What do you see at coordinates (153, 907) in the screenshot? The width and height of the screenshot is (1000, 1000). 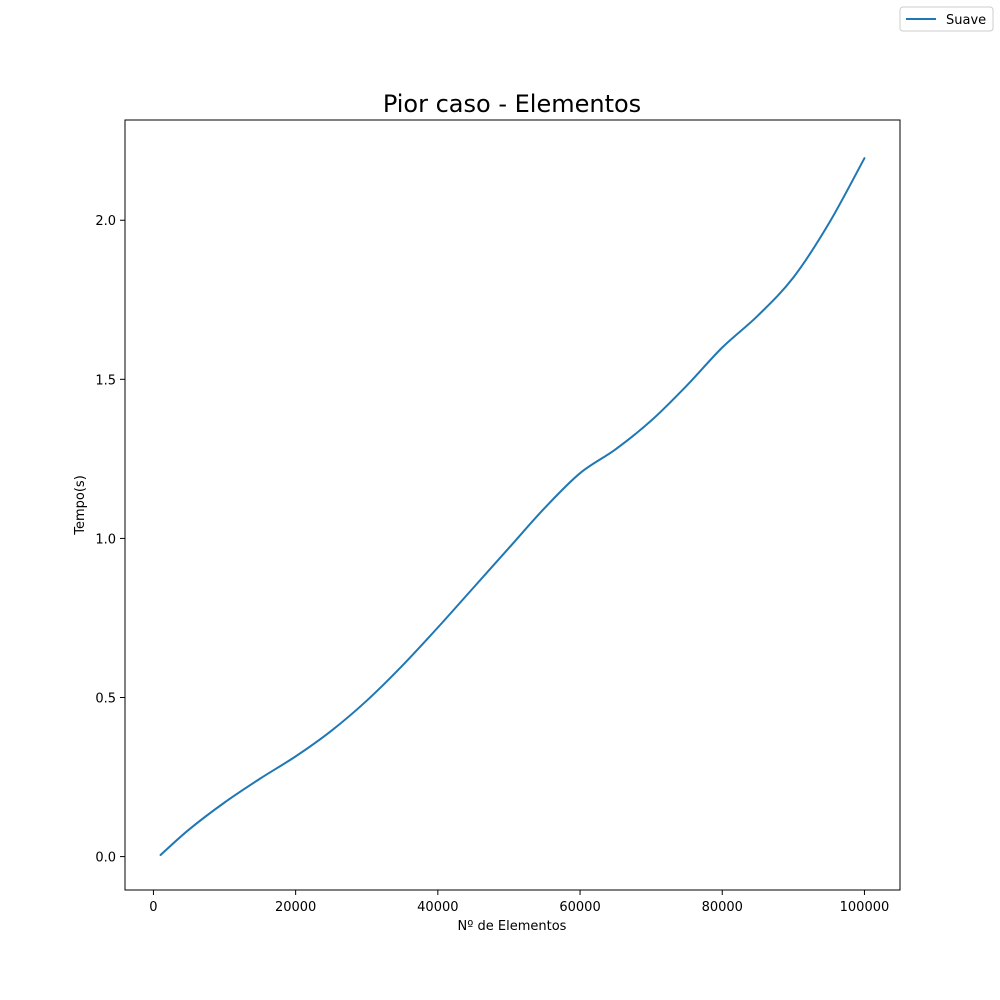 I see `x-tick-label: 0` at bounding box center [153, 907].